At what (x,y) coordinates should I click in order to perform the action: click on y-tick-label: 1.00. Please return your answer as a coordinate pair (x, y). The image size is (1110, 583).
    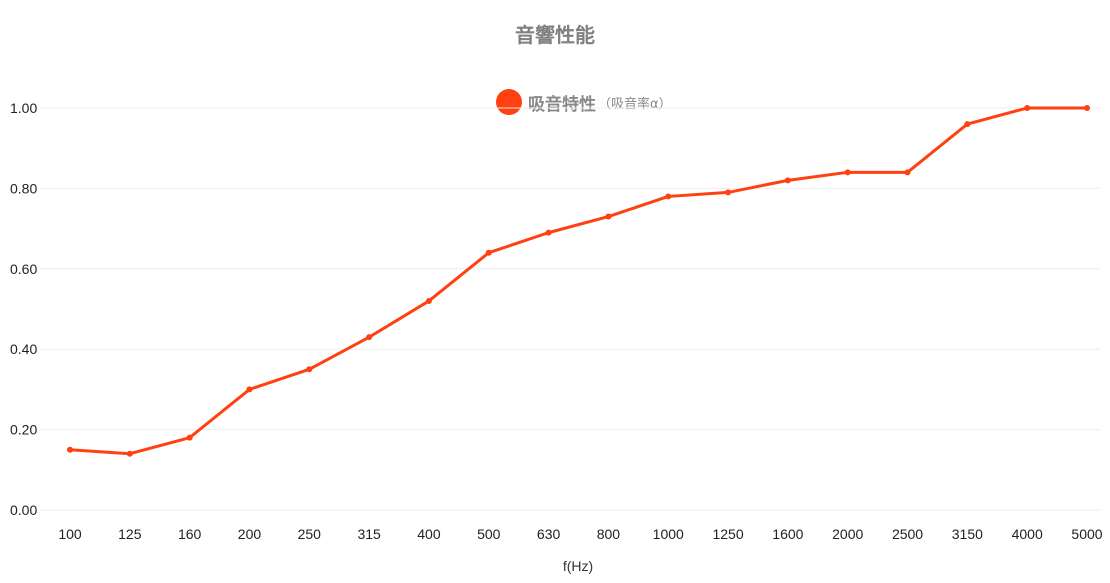
    Looking at the image, I should click on (23, 108).